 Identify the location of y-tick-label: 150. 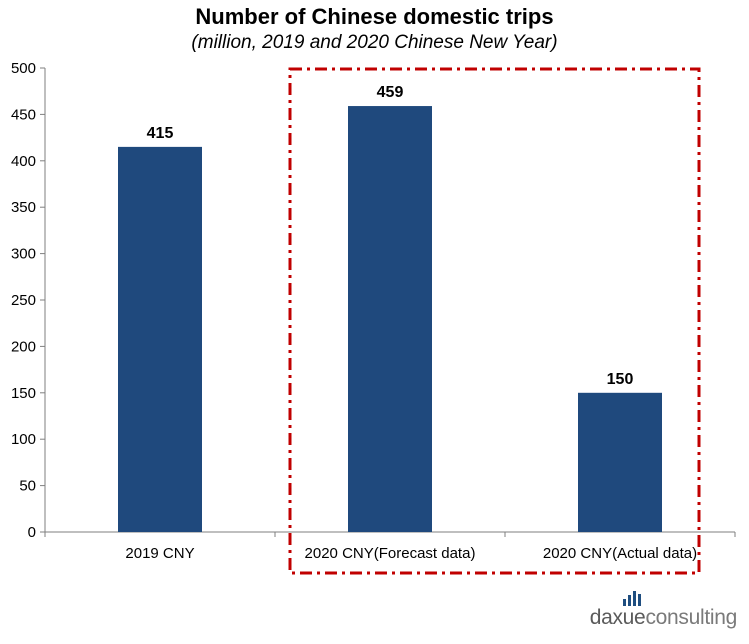
(23, 393).